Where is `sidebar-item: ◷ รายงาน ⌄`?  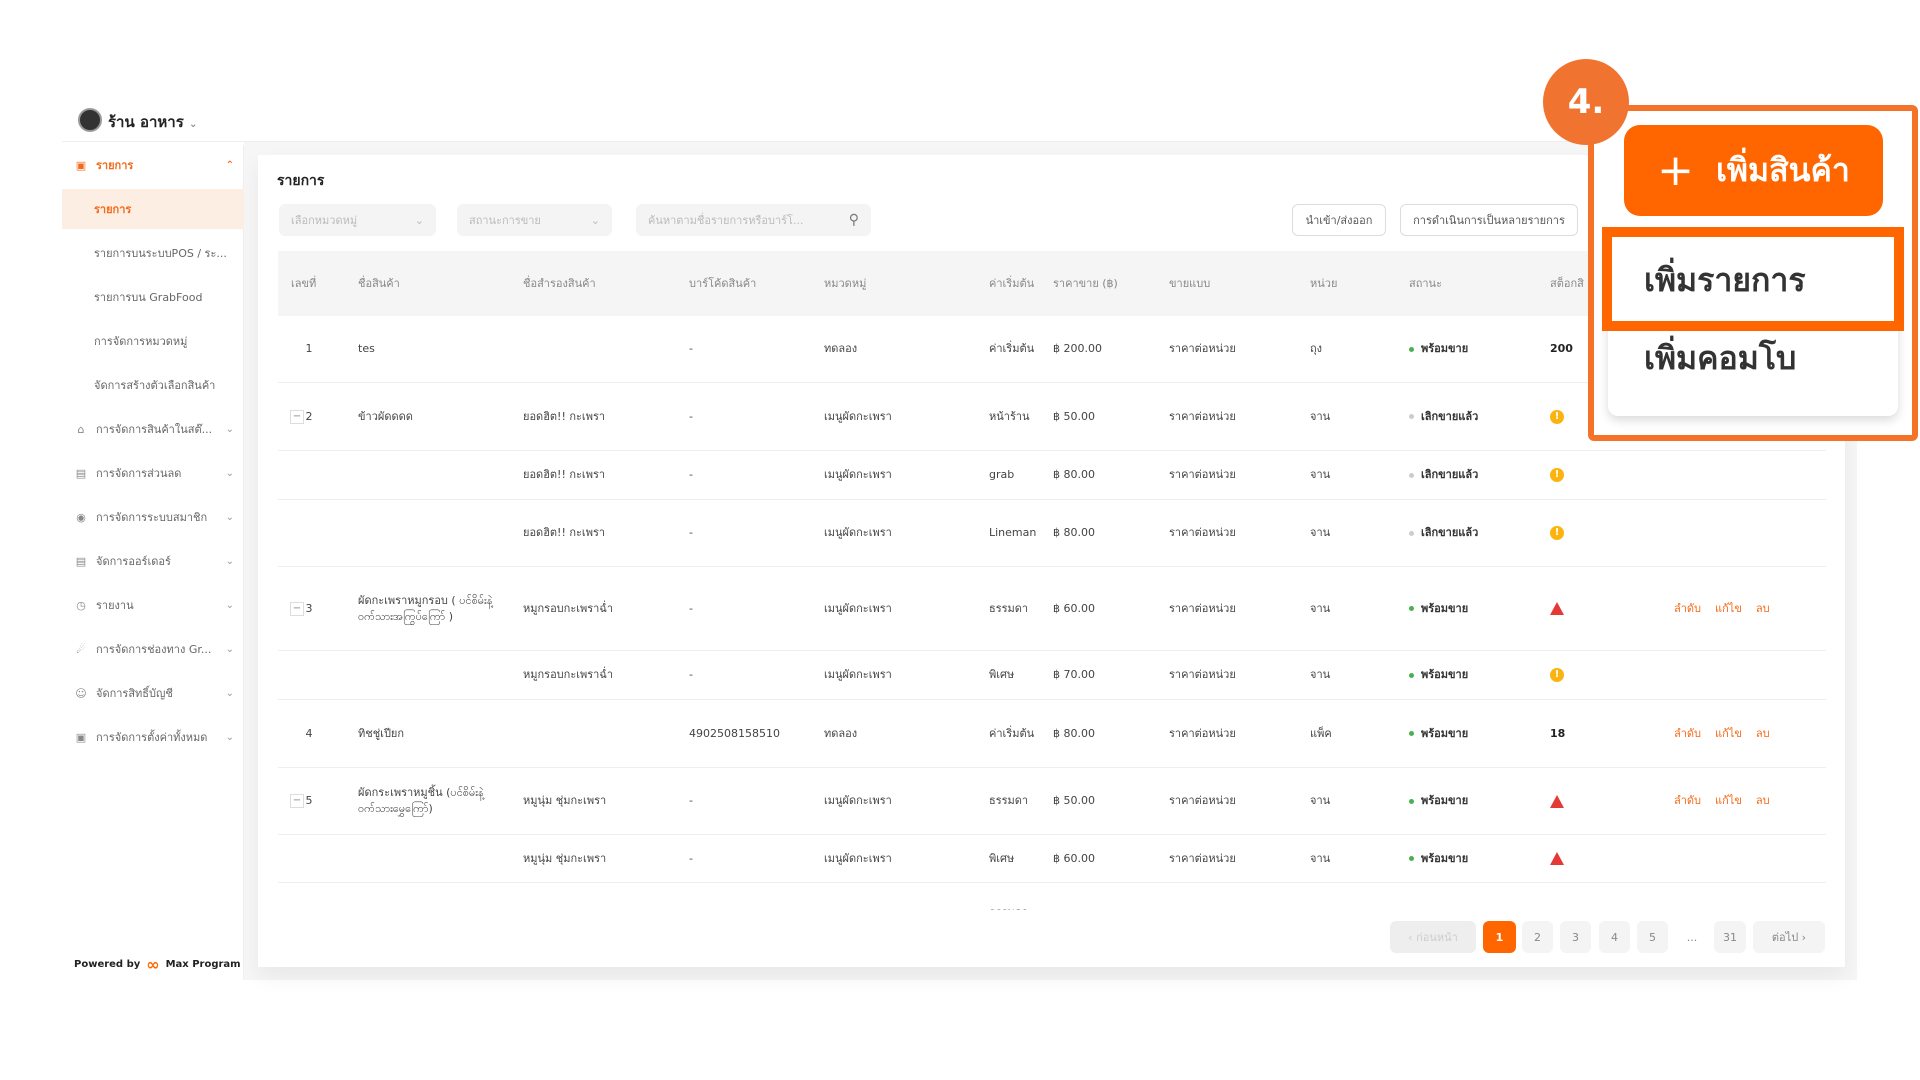 sidebar-item: ◷ รายงาน ⌄ is located at coordinates (153, 605).